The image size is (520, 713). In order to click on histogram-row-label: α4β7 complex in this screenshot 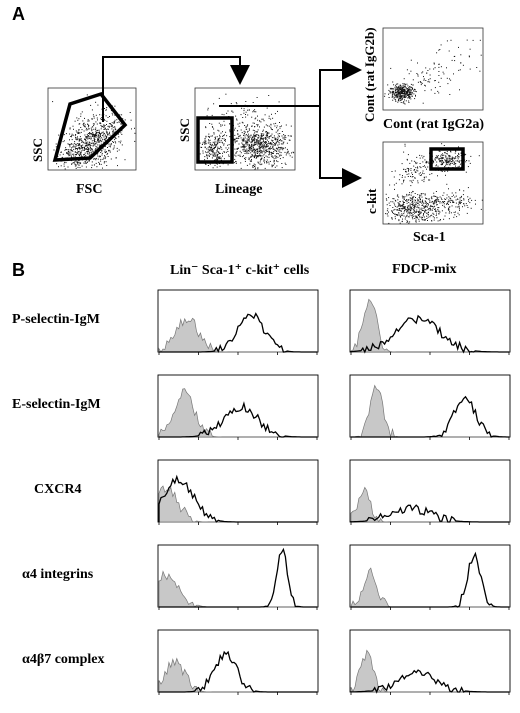, I will do `click(63, 659)`.